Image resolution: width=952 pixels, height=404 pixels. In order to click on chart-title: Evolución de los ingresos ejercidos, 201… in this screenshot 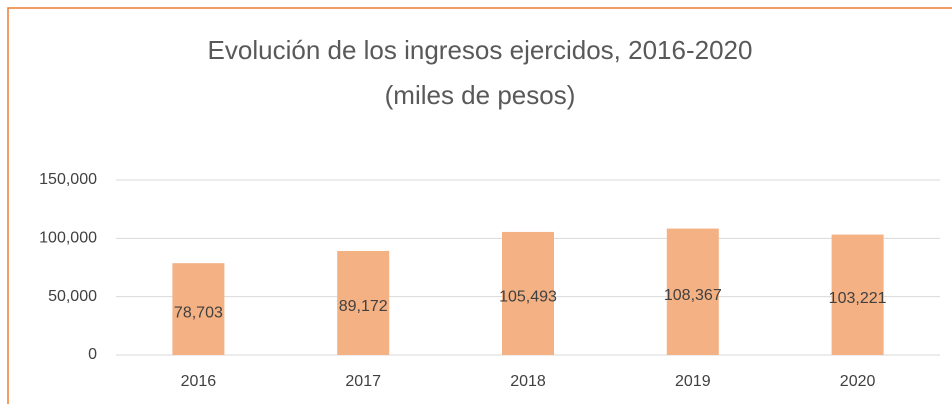, I will do `click(480, 50)`.